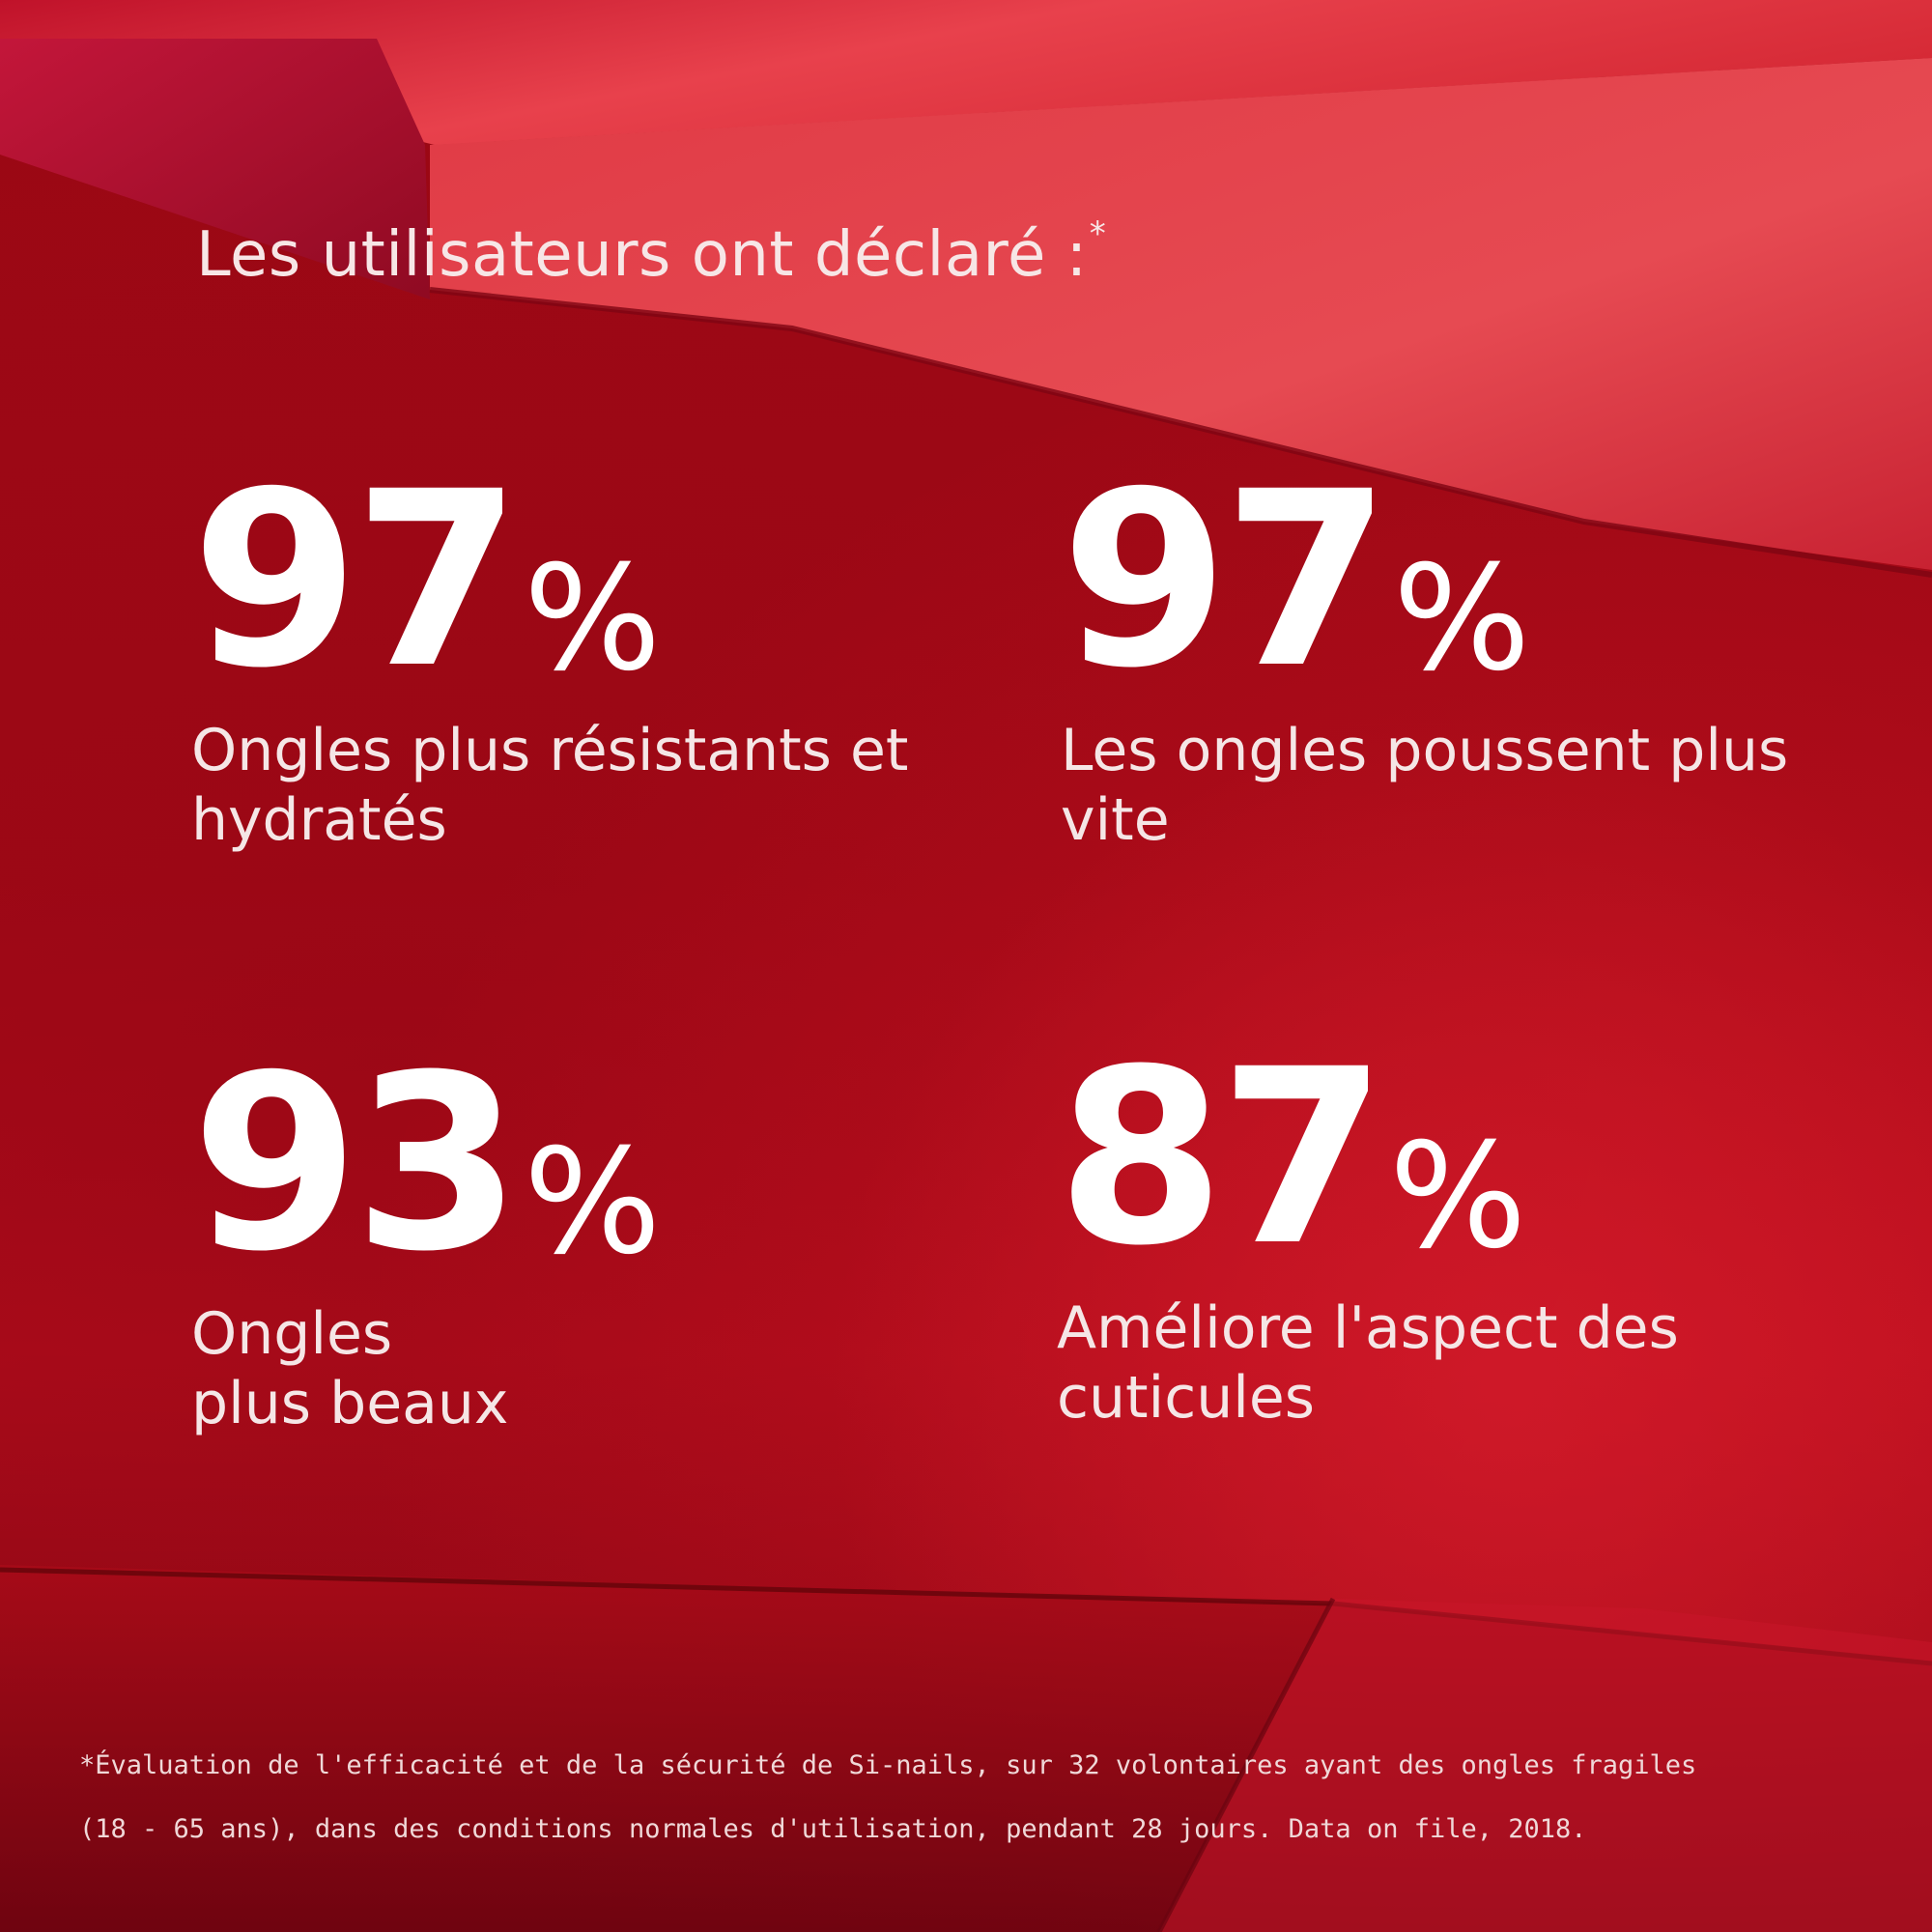 The width and height of the screenshot is (1932, 1932). Describe the element at coordinates (1368, 1328) in the screenshot. I see `stat-label-line: Améliore l'aspect des` at that location.